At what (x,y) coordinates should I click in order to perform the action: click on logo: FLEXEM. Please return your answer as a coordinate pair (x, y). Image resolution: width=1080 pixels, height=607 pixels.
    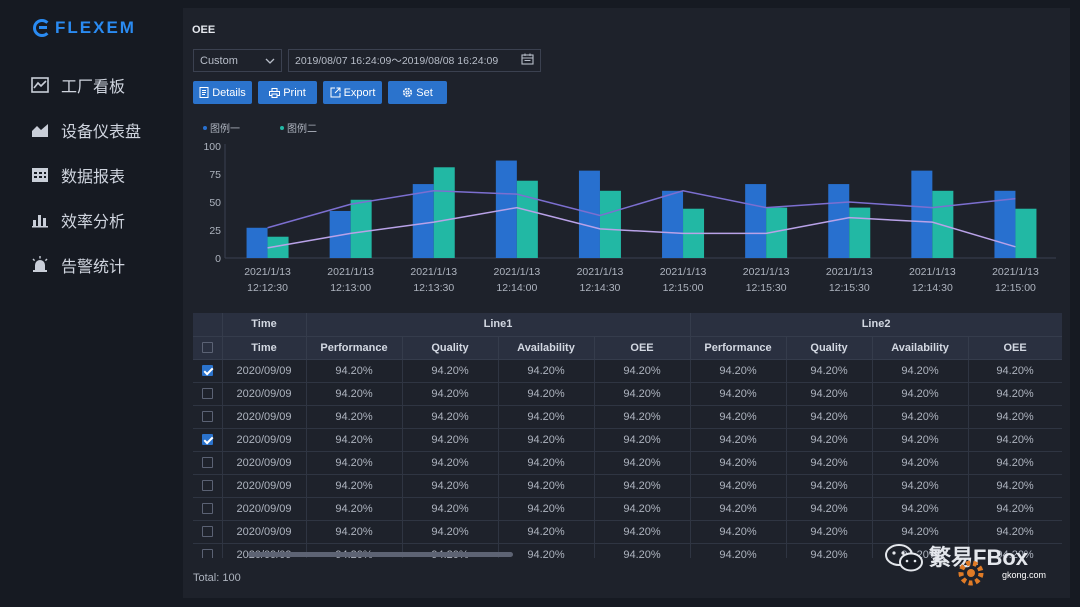
    Looking at the image, I should click on (84, 28).